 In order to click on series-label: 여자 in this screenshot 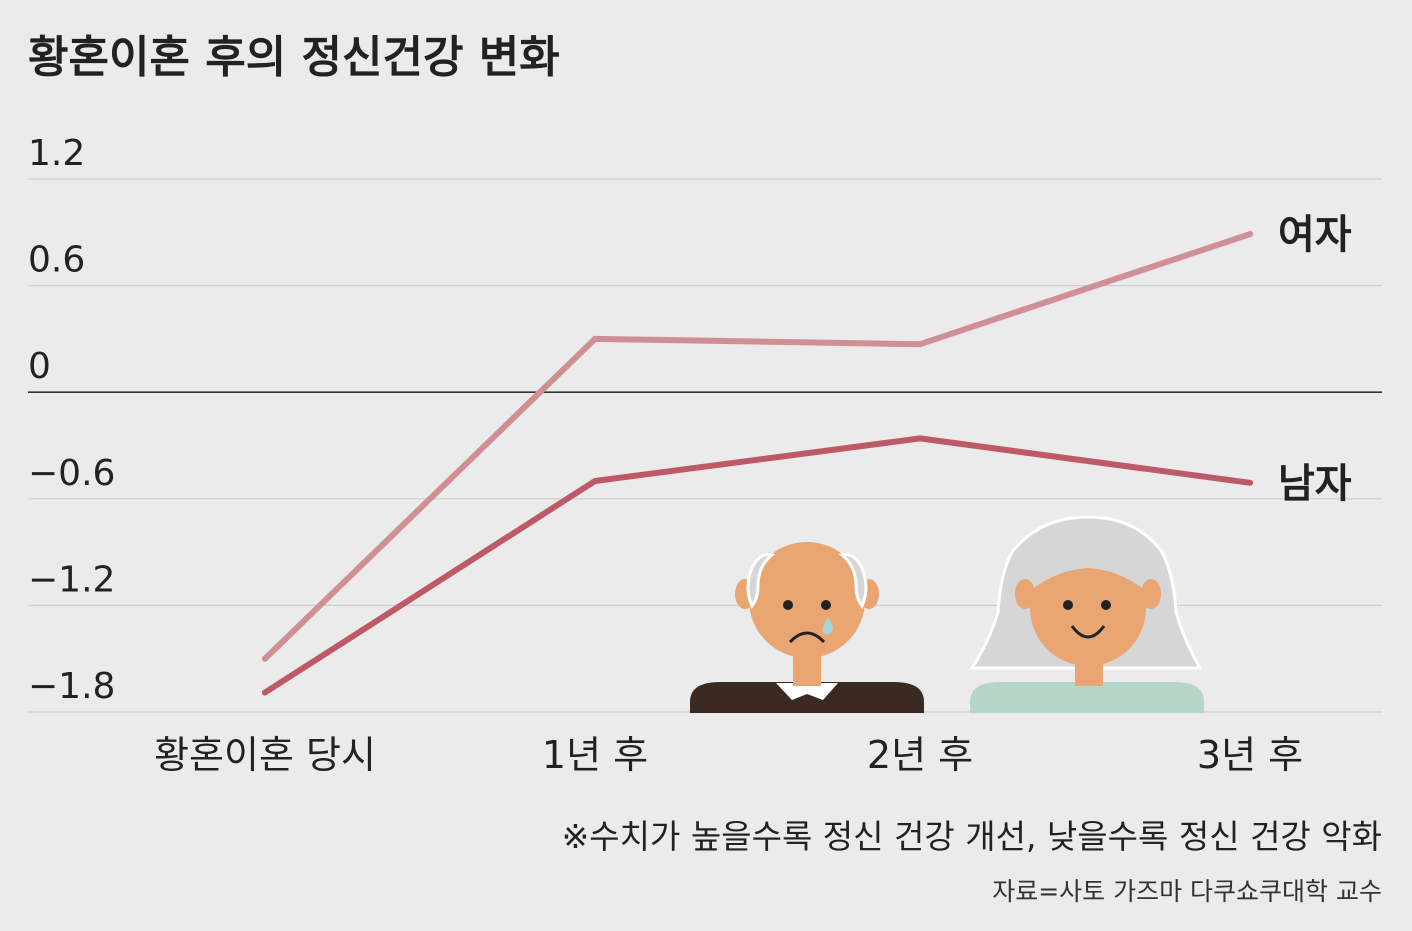, I will do `click(1315, 235)`.